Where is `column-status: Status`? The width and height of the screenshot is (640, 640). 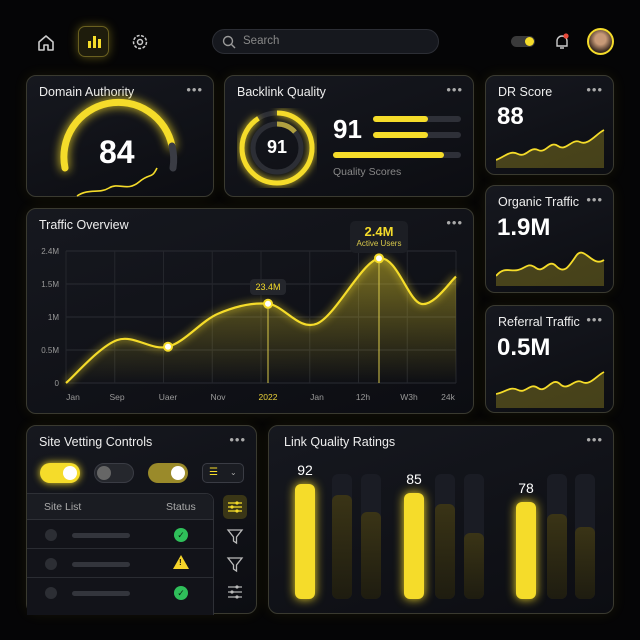 column-status: Status is located at coordinates (181, 507).